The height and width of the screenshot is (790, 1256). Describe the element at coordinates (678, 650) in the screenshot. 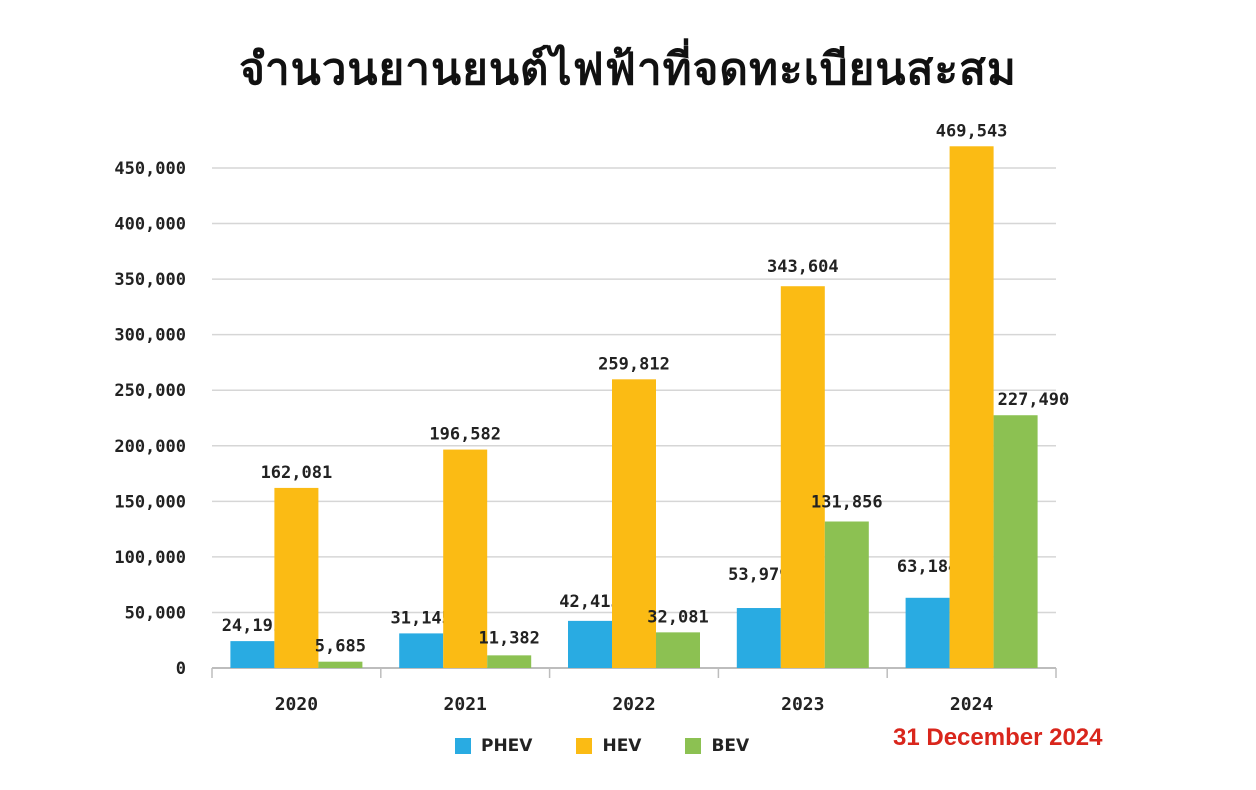

I see `bar-bev-2022` at that location.